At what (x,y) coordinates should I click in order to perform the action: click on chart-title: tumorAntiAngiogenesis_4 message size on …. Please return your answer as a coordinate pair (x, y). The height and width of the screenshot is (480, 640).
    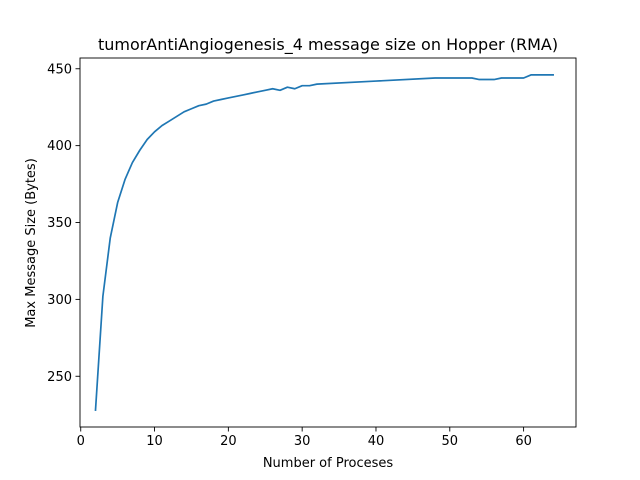
    Looking at the image, I should click on (328, 45).